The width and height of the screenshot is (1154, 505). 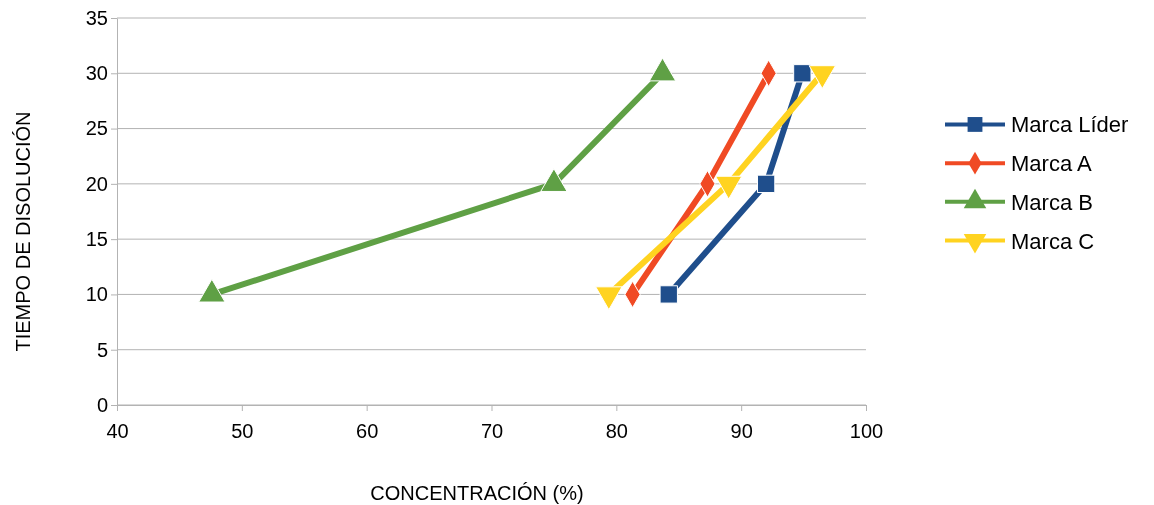 What do you see at coordinates (242, 431) in the screenshot?
I see `x-tick-label: 50` at bounding box center [242, 431].